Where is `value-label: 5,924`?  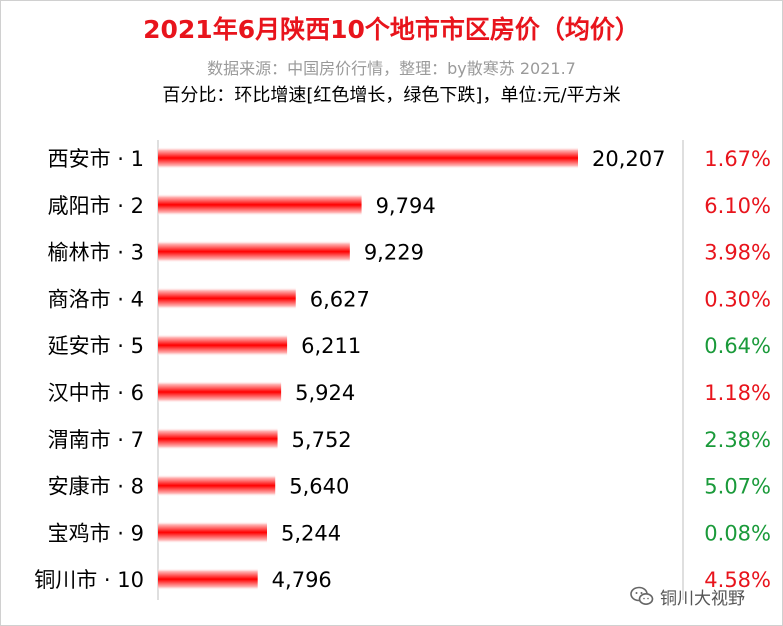
value-label: 5,924 is located at coordinates (325, 393).